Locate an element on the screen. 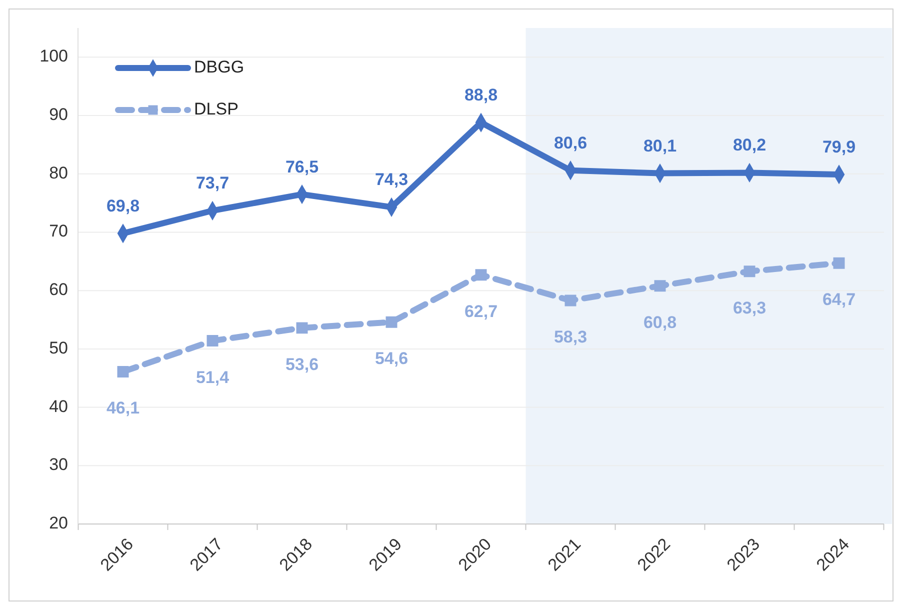 The image size is (902, 610). legend-label: DBGG is located at coordinates (219, 66).